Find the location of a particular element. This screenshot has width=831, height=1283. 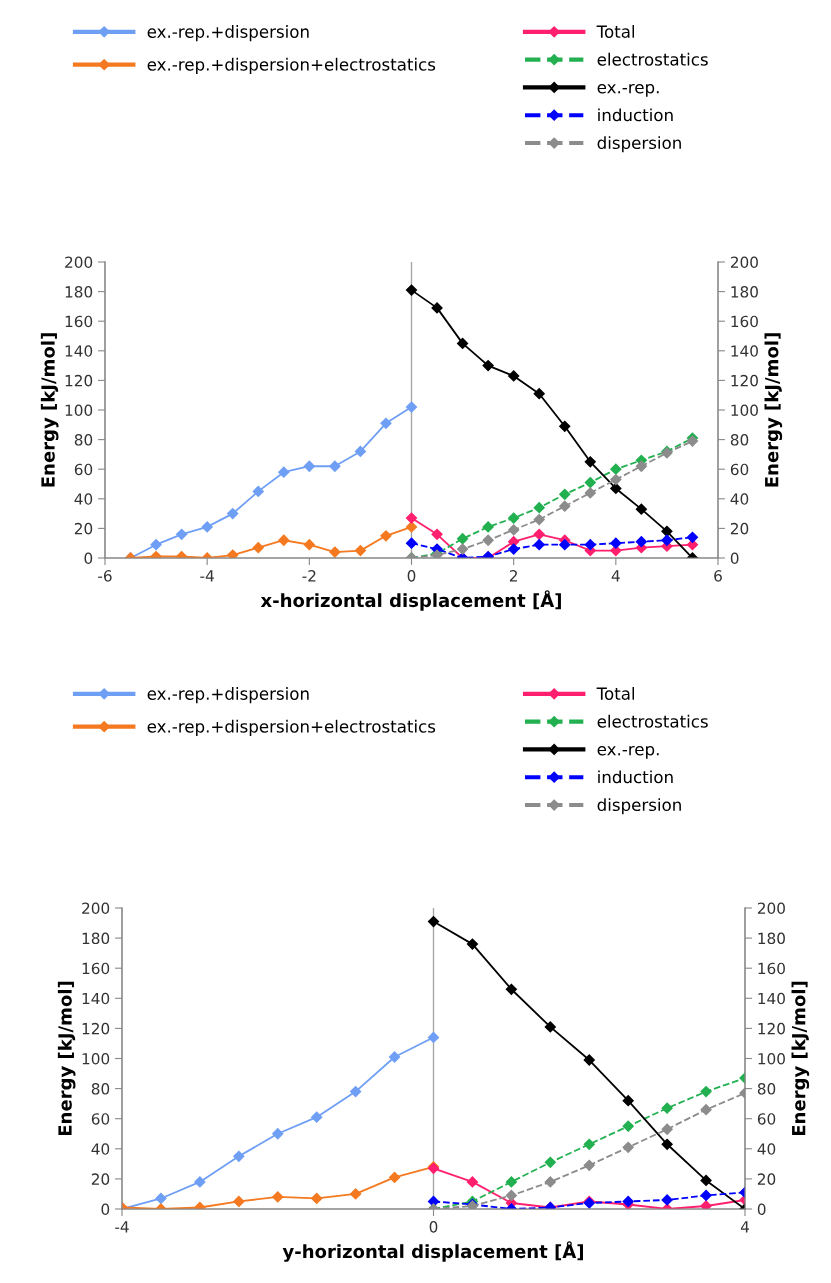

x-tick-label: -2 is located at coordinates (309, 576).